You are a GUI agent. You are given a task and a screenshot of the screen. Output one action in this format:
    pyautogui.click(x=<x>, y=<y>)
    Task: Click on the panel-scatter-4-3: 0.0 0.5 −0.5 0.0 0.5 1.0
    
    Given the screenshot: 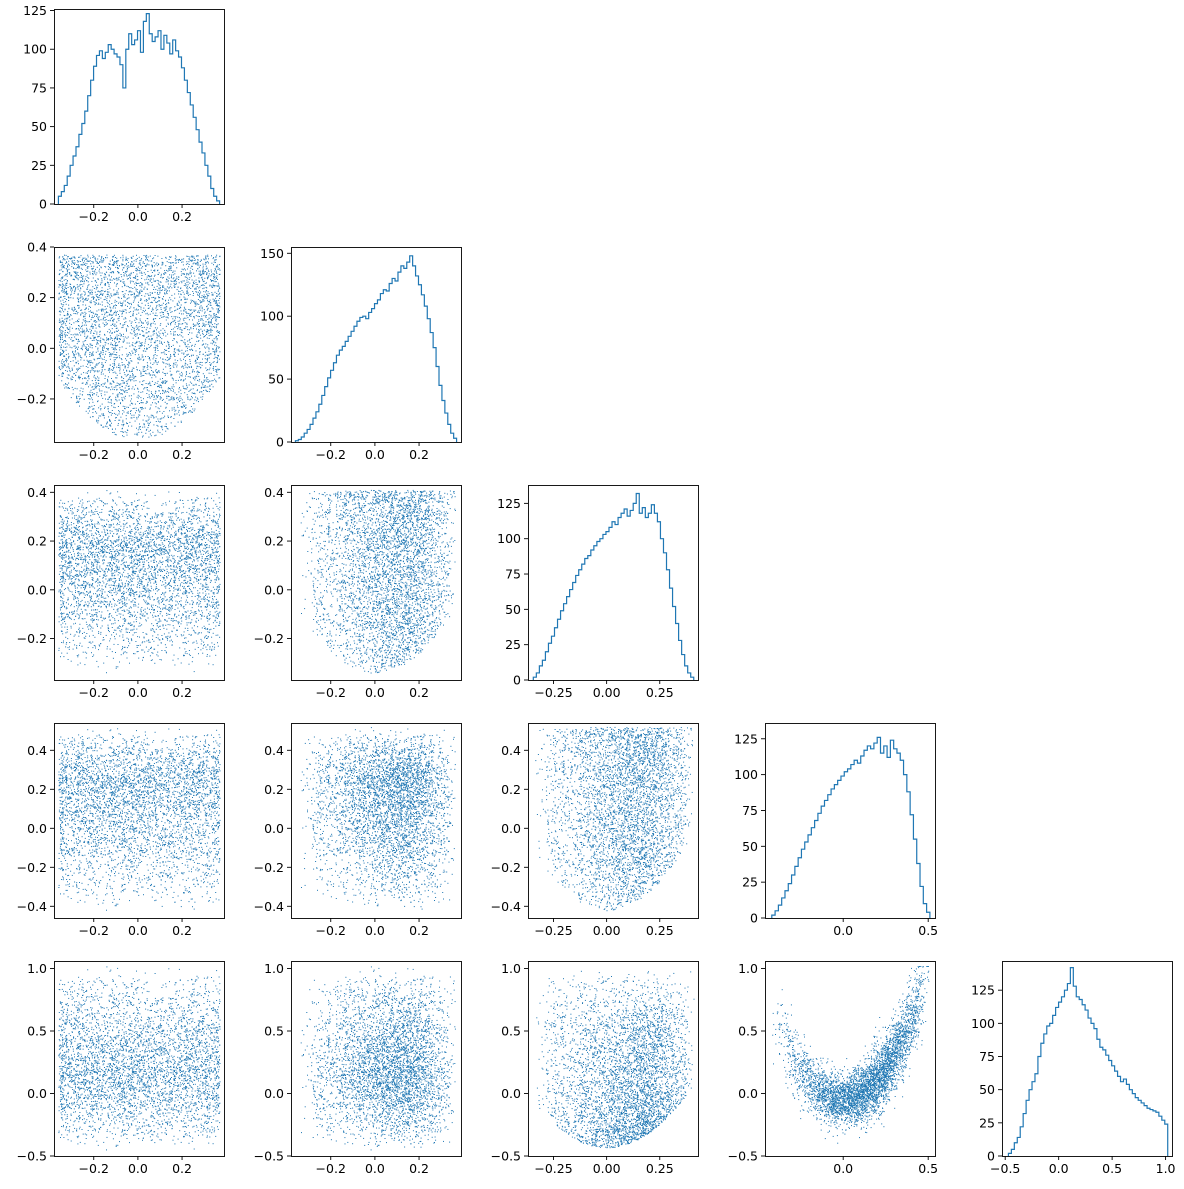 What is the action you would take?
    pyautogui.click(x=833, y=1068)
    